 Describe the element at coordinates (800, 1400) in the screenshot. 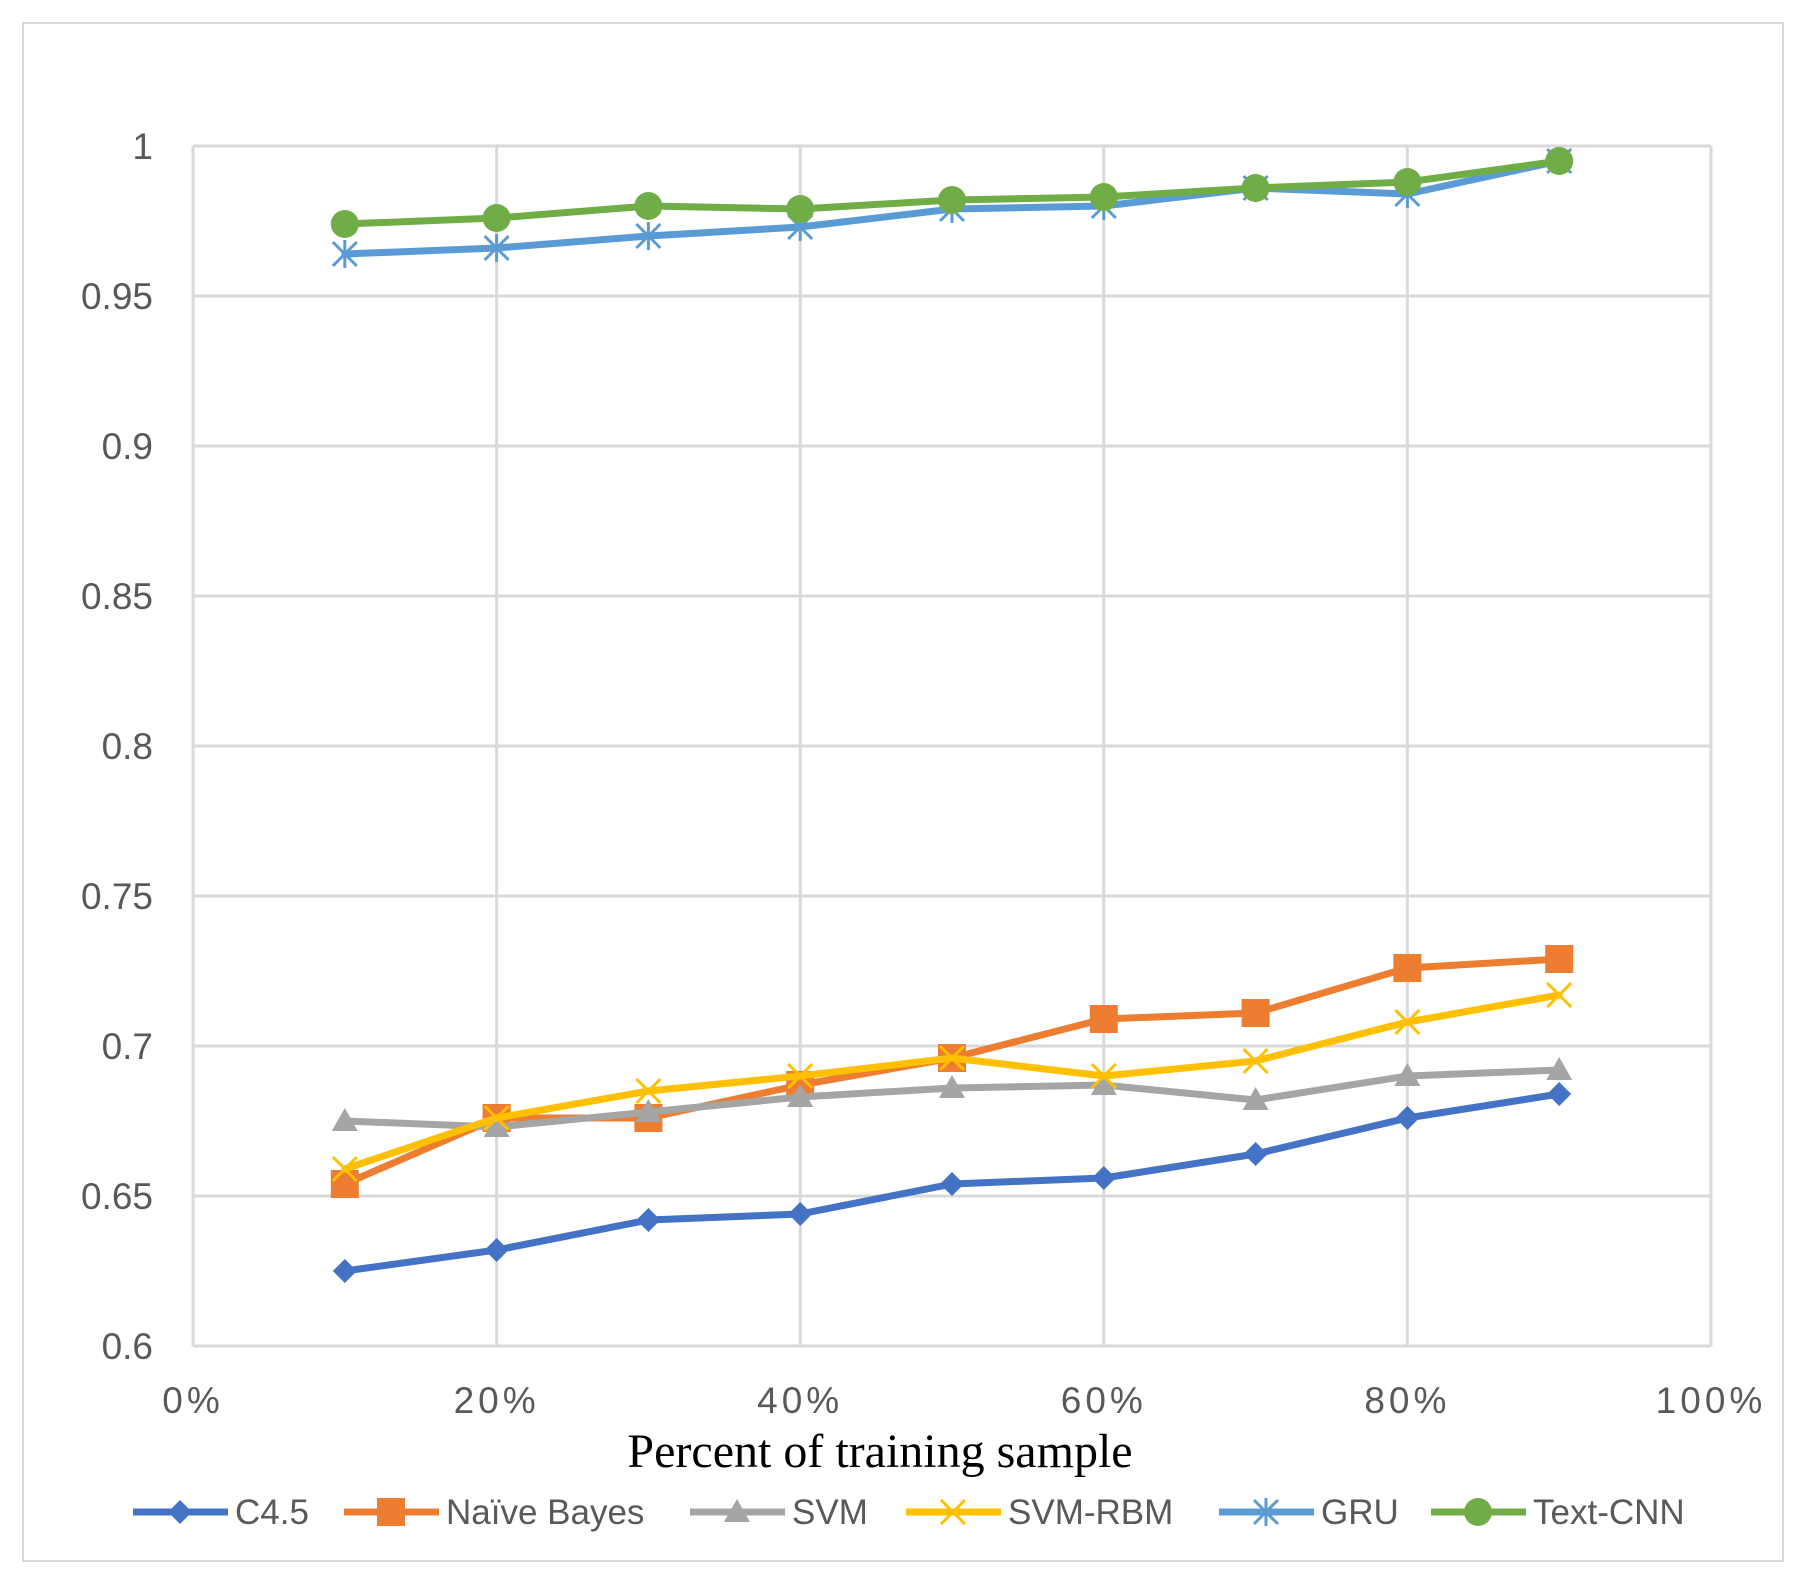

I see `x-tick-label: 40%` at that location.